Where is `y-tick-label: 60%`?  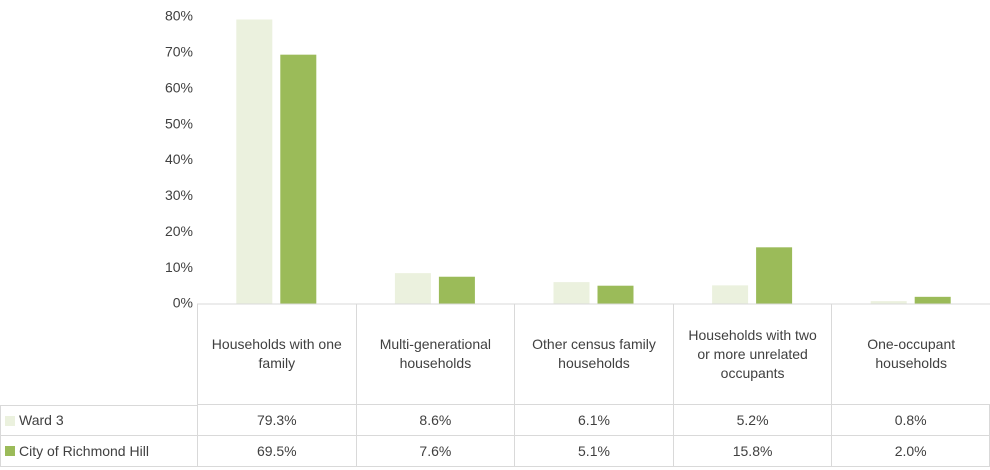 y-tick-label: 60% is located at coordinates (179, 87).